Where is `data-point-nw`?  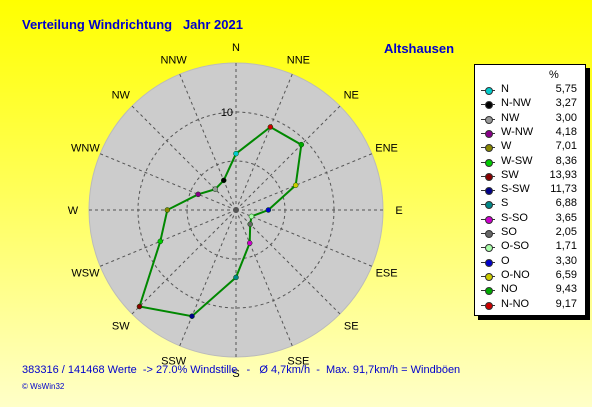 data-point-nw is located at coordinates (215, 189).